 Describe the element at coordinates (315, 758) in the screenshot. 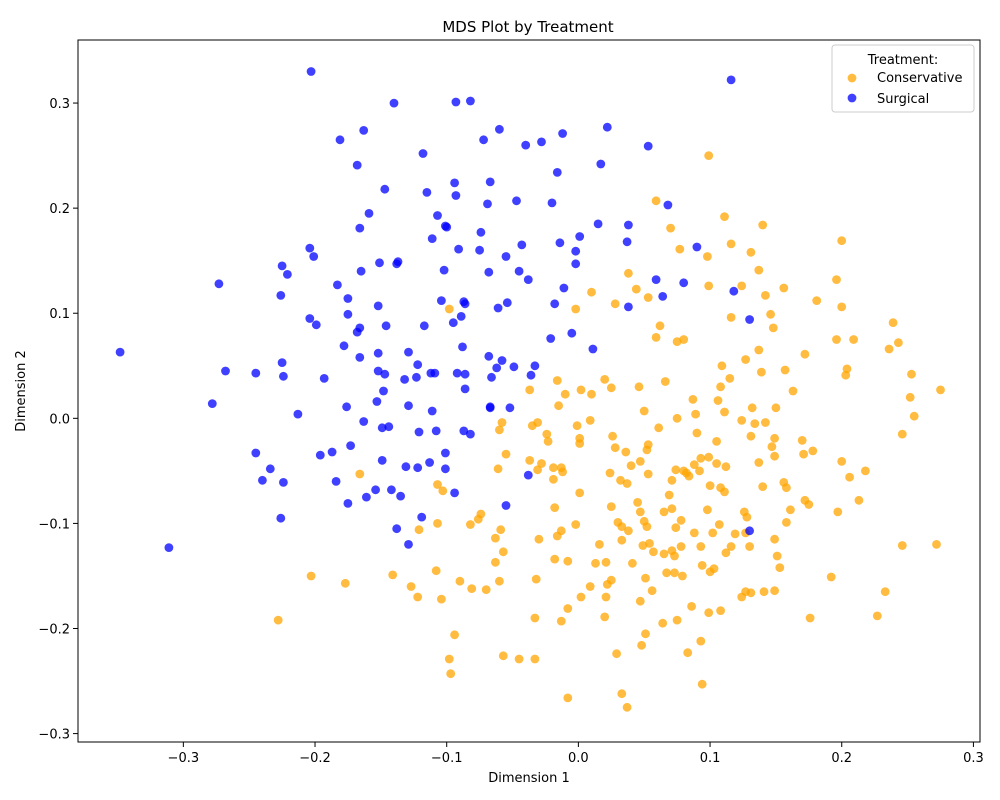

I see `x-tick-label: −0.2` at that location.